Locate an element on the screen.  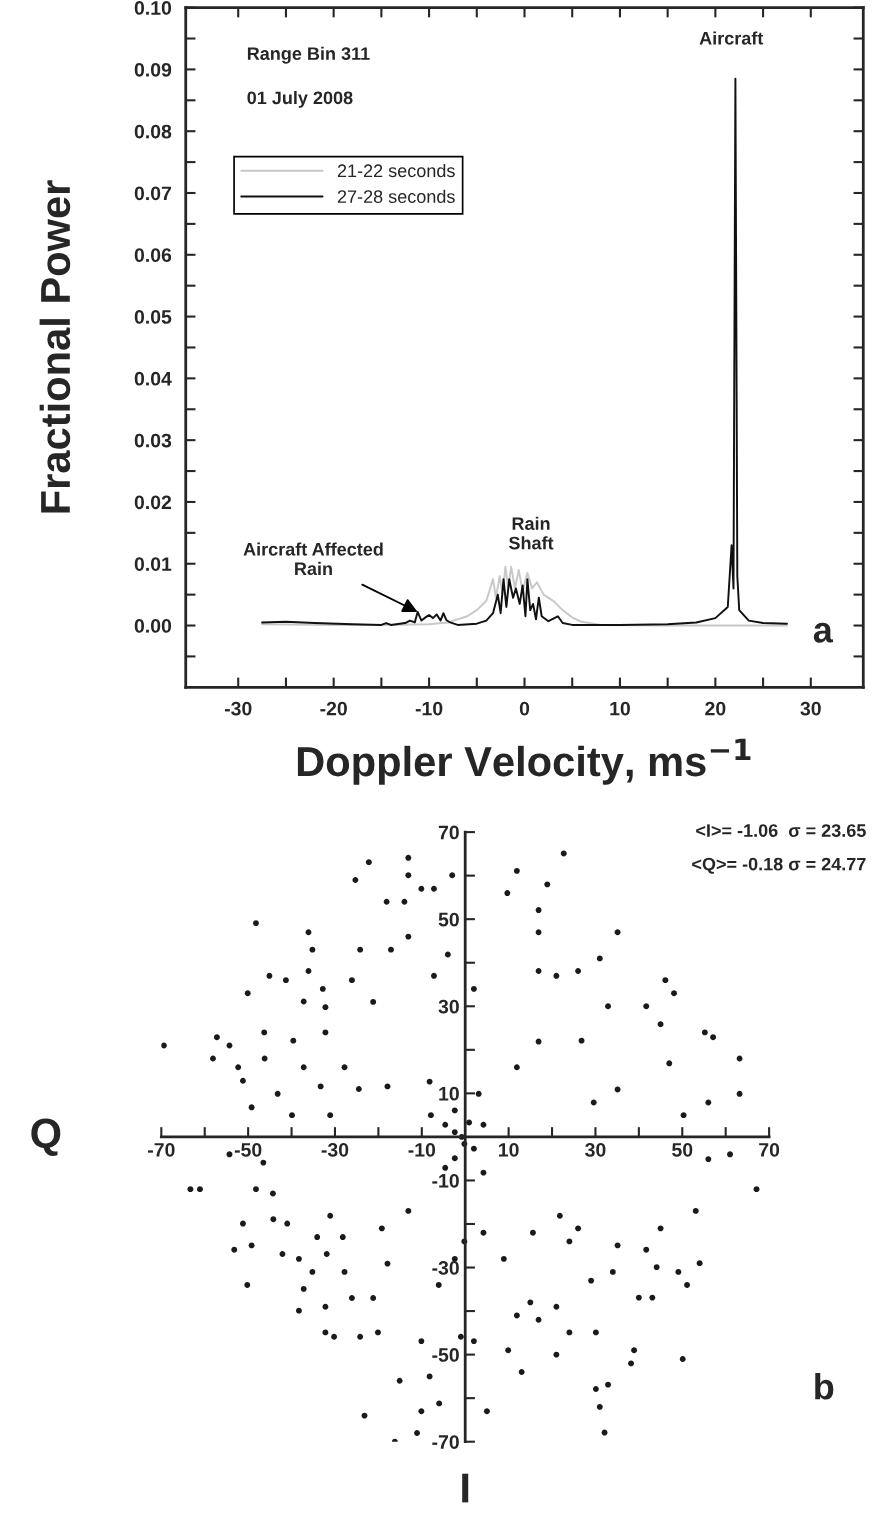
annotation: Aircraft Affected Rain is located at coordinates (313, 559).